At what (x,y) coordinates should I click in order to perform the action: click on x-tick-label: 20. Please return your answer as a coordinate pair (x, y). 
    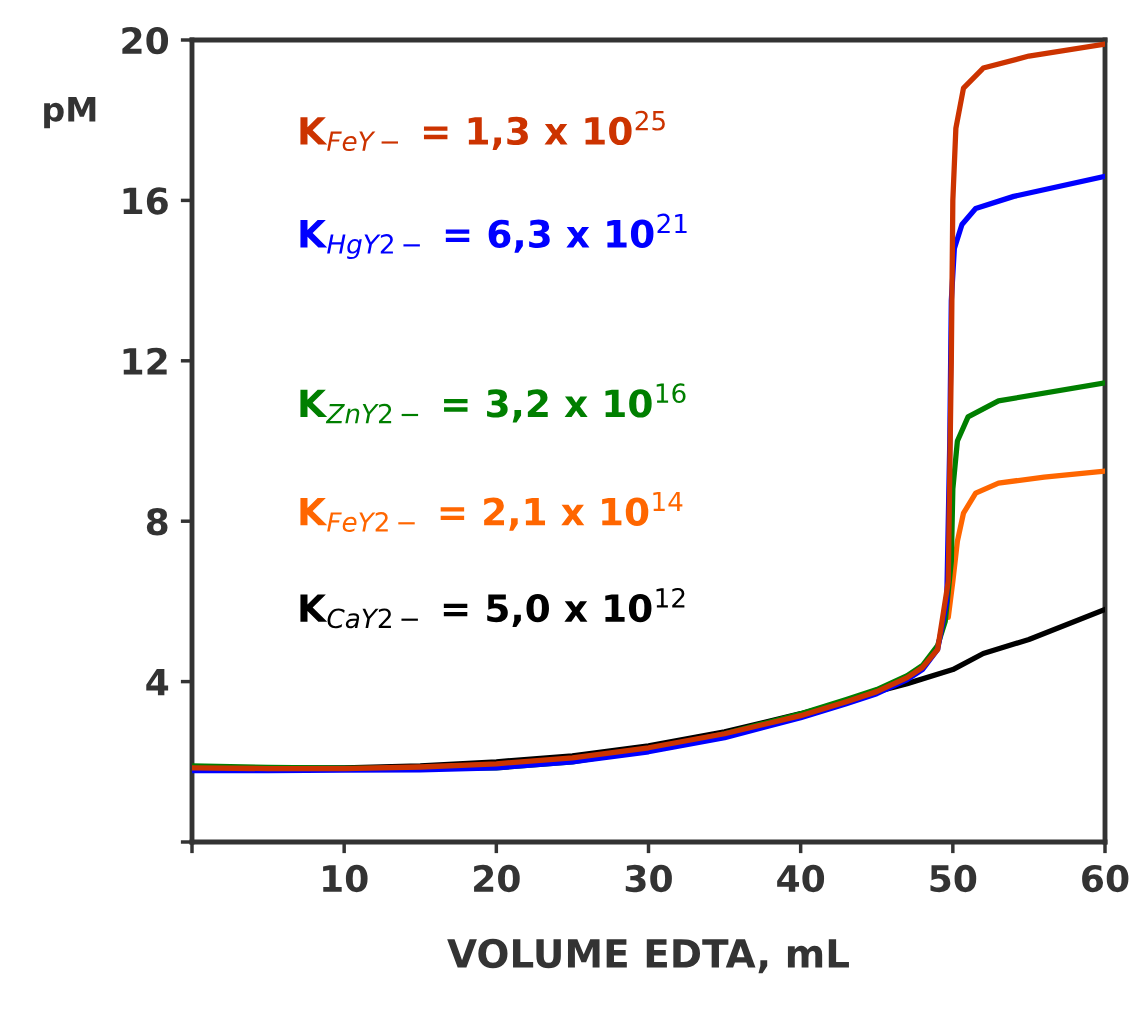
    Looking at the image, I should click on (497, 878).